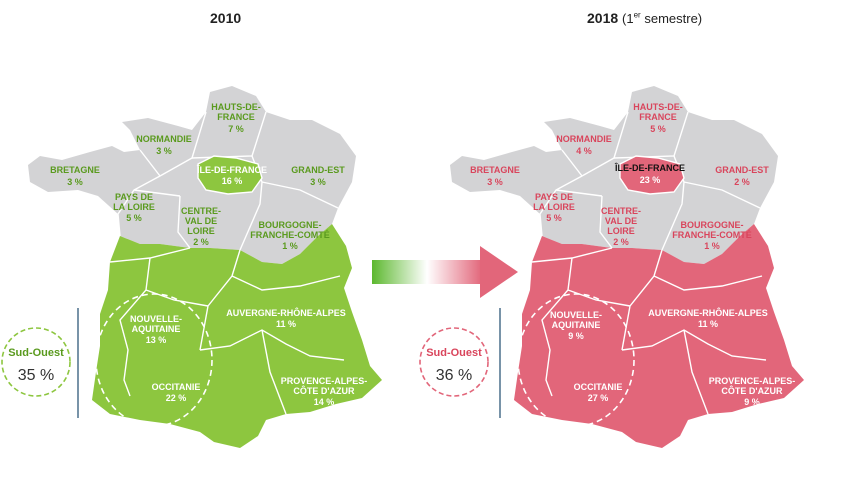 This screenshot has width=861, height=484. I want to click on map-title-2018: 2018 (1er semestre), so click(644, 18).